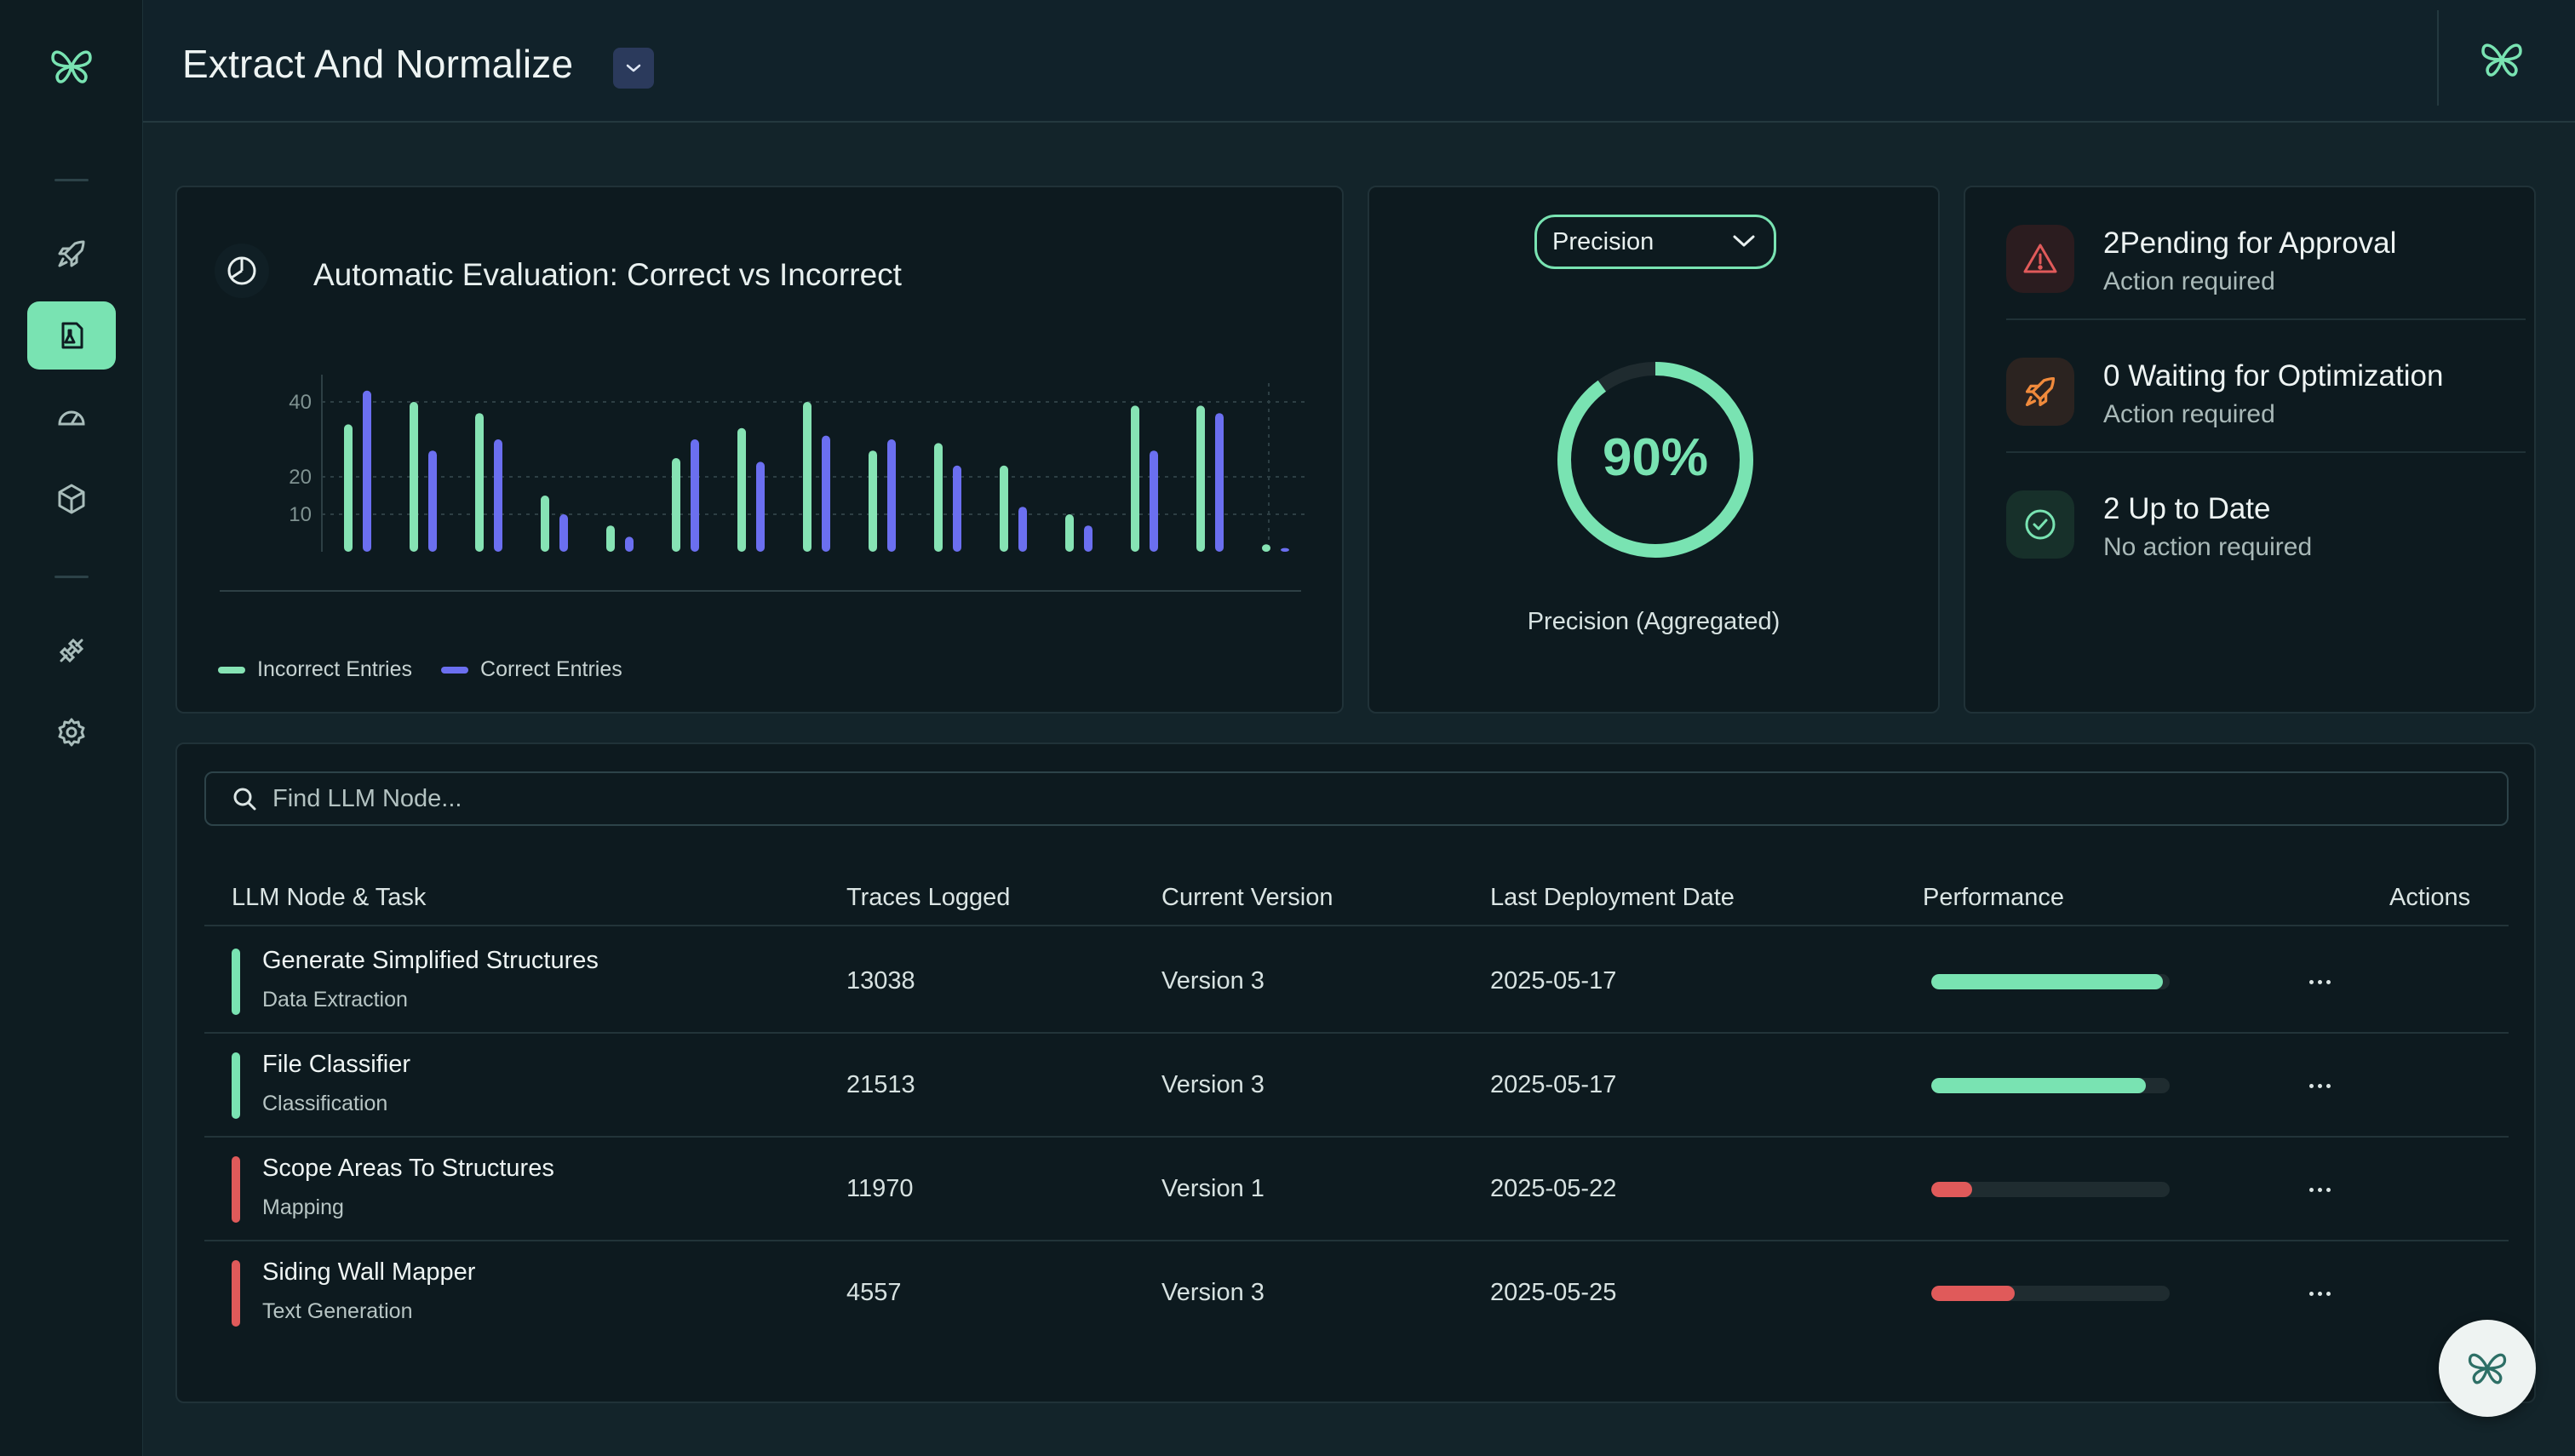 The height and width of the screenshot is (1456, 2575). I want to click on traces-logged: 21513, so click(880, 1084).